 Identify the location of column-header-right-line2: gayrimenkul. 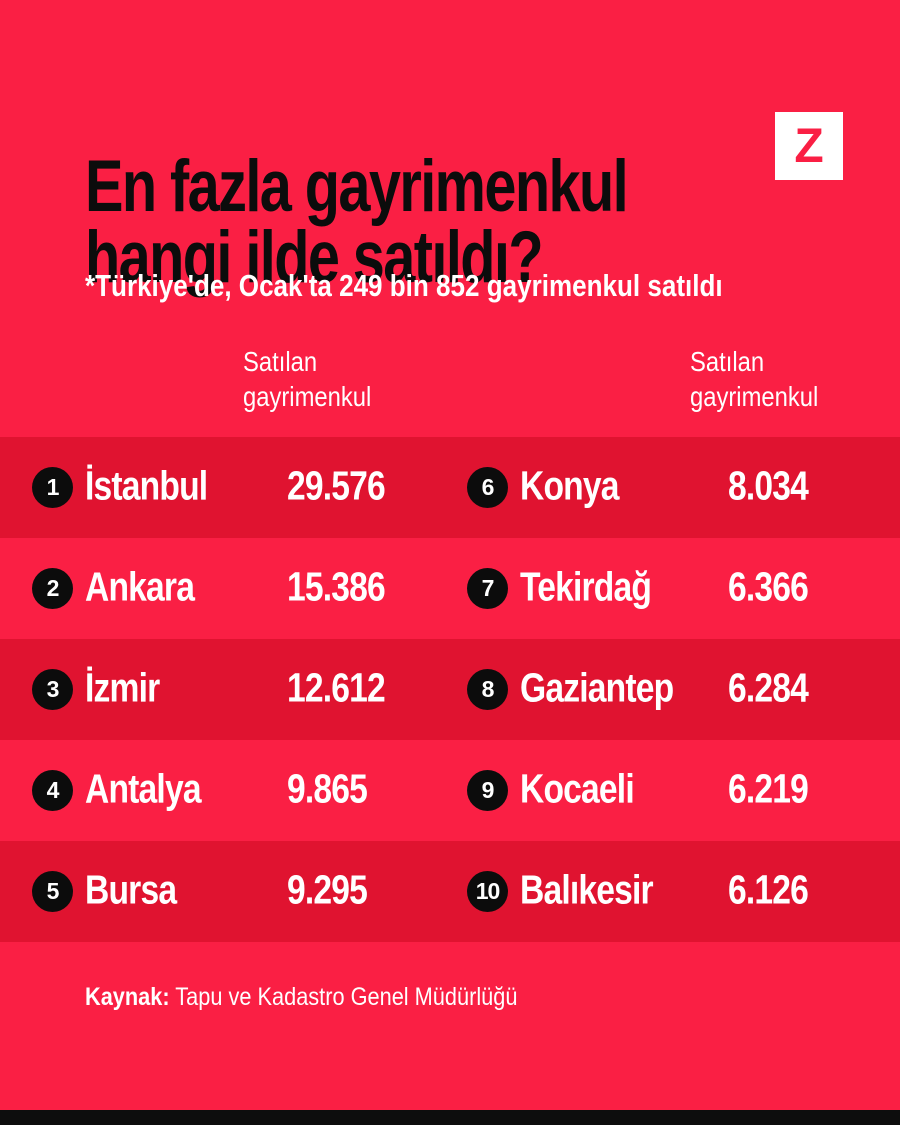
(754, 396).